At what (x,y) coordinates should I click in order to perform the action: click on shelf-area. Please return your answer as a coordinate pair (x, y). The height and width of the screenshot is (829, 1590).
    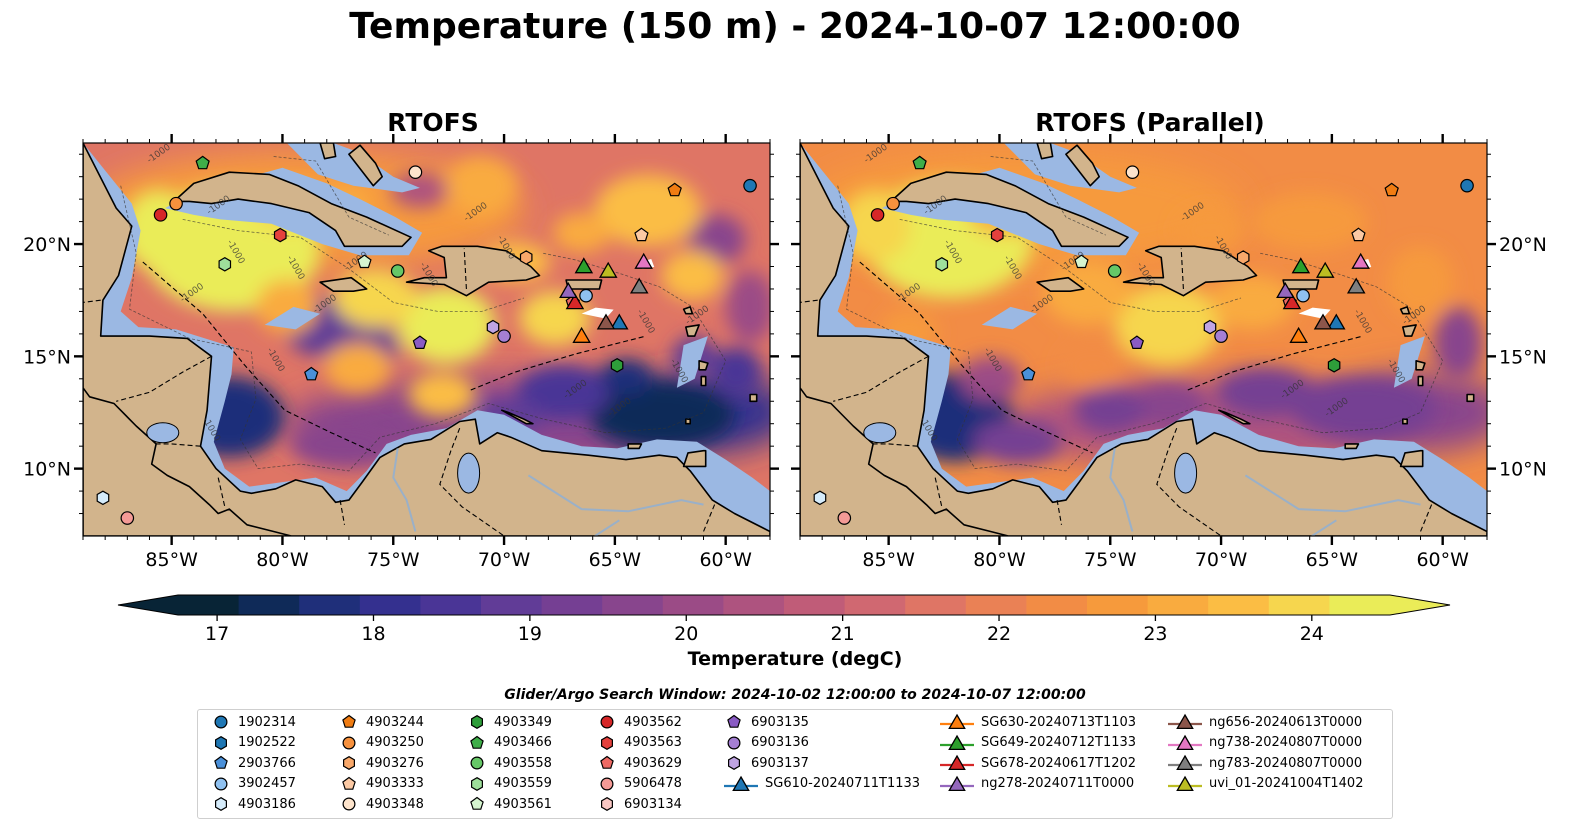
    Looking at the image, I should click on (353, 168).